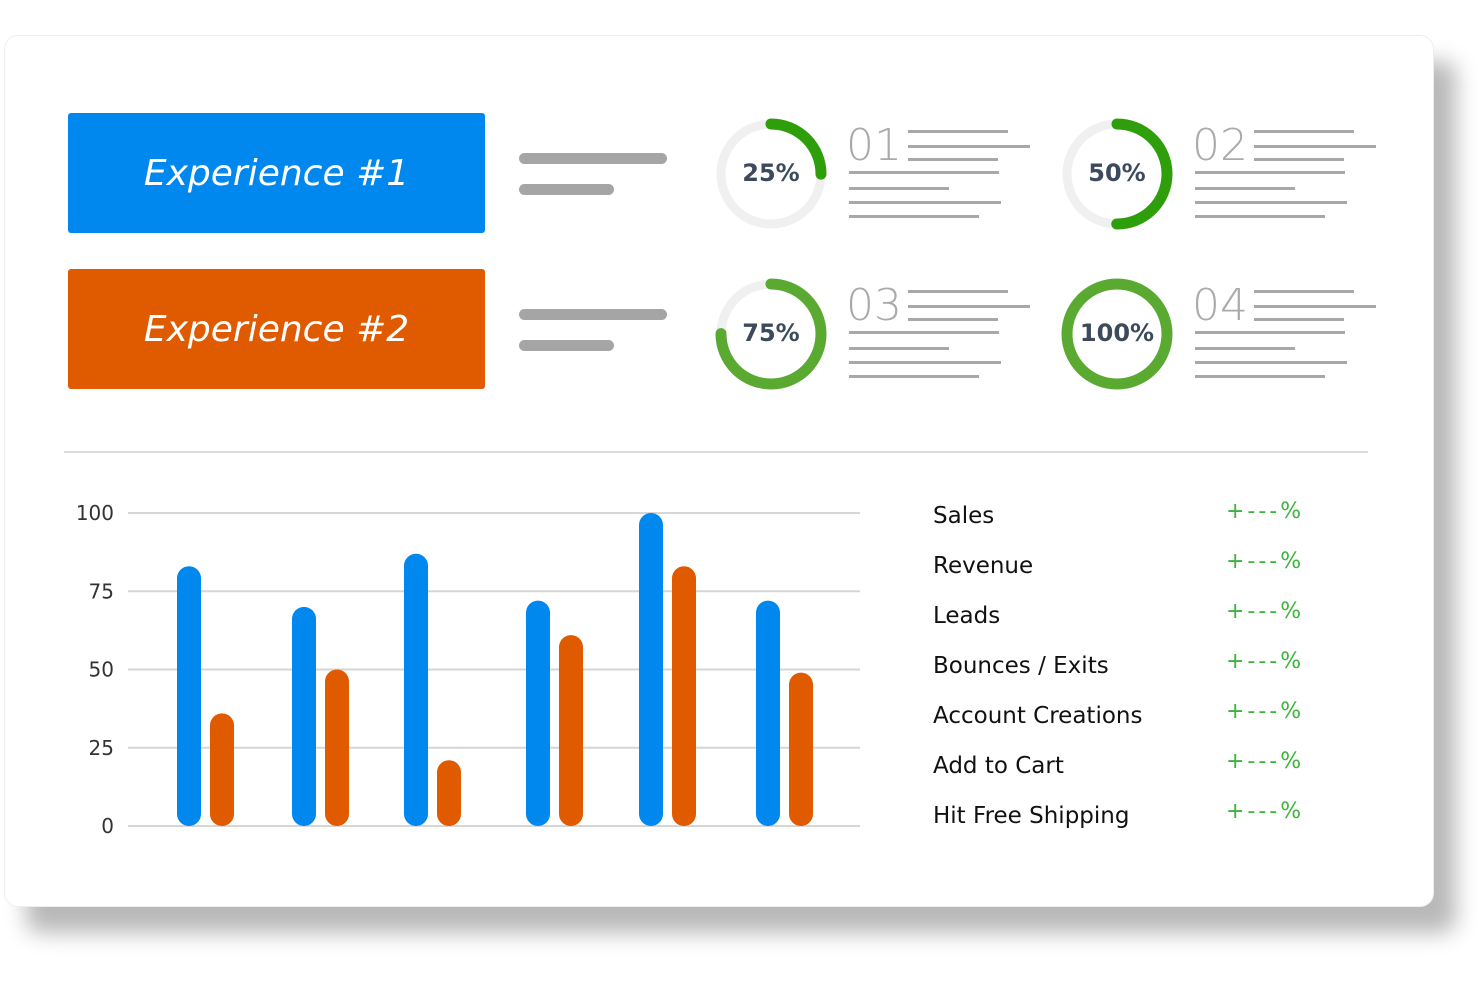  I want to click on gauge-percent: 100%, so click(1117, 333).